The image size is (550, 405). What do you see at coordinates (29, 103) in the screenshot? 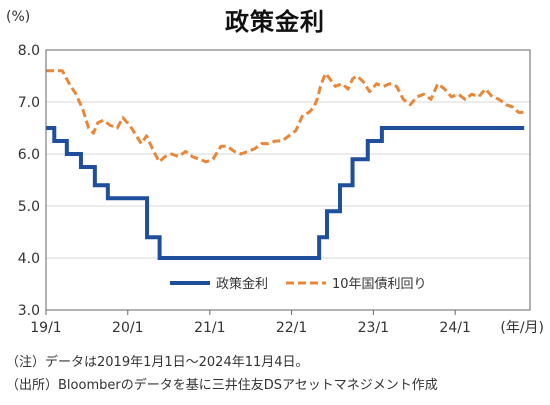
I see `y-tick-label: 7.0` at bounding box center [29, 103].